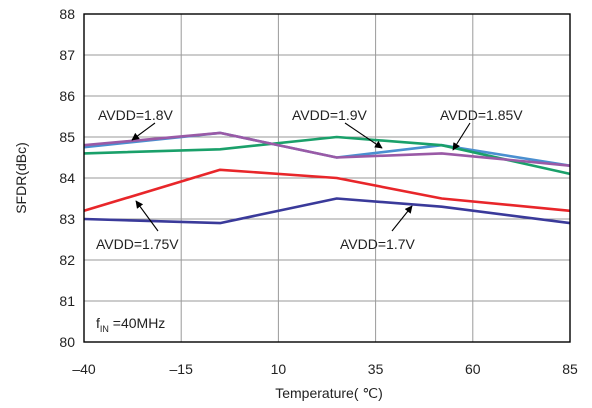 The image size is (592, 408). What do you see at coordinates (329, 115) in the screenshot?
I see `series-label-1: AVDD=1.9V` at bounding box center [329, 115].